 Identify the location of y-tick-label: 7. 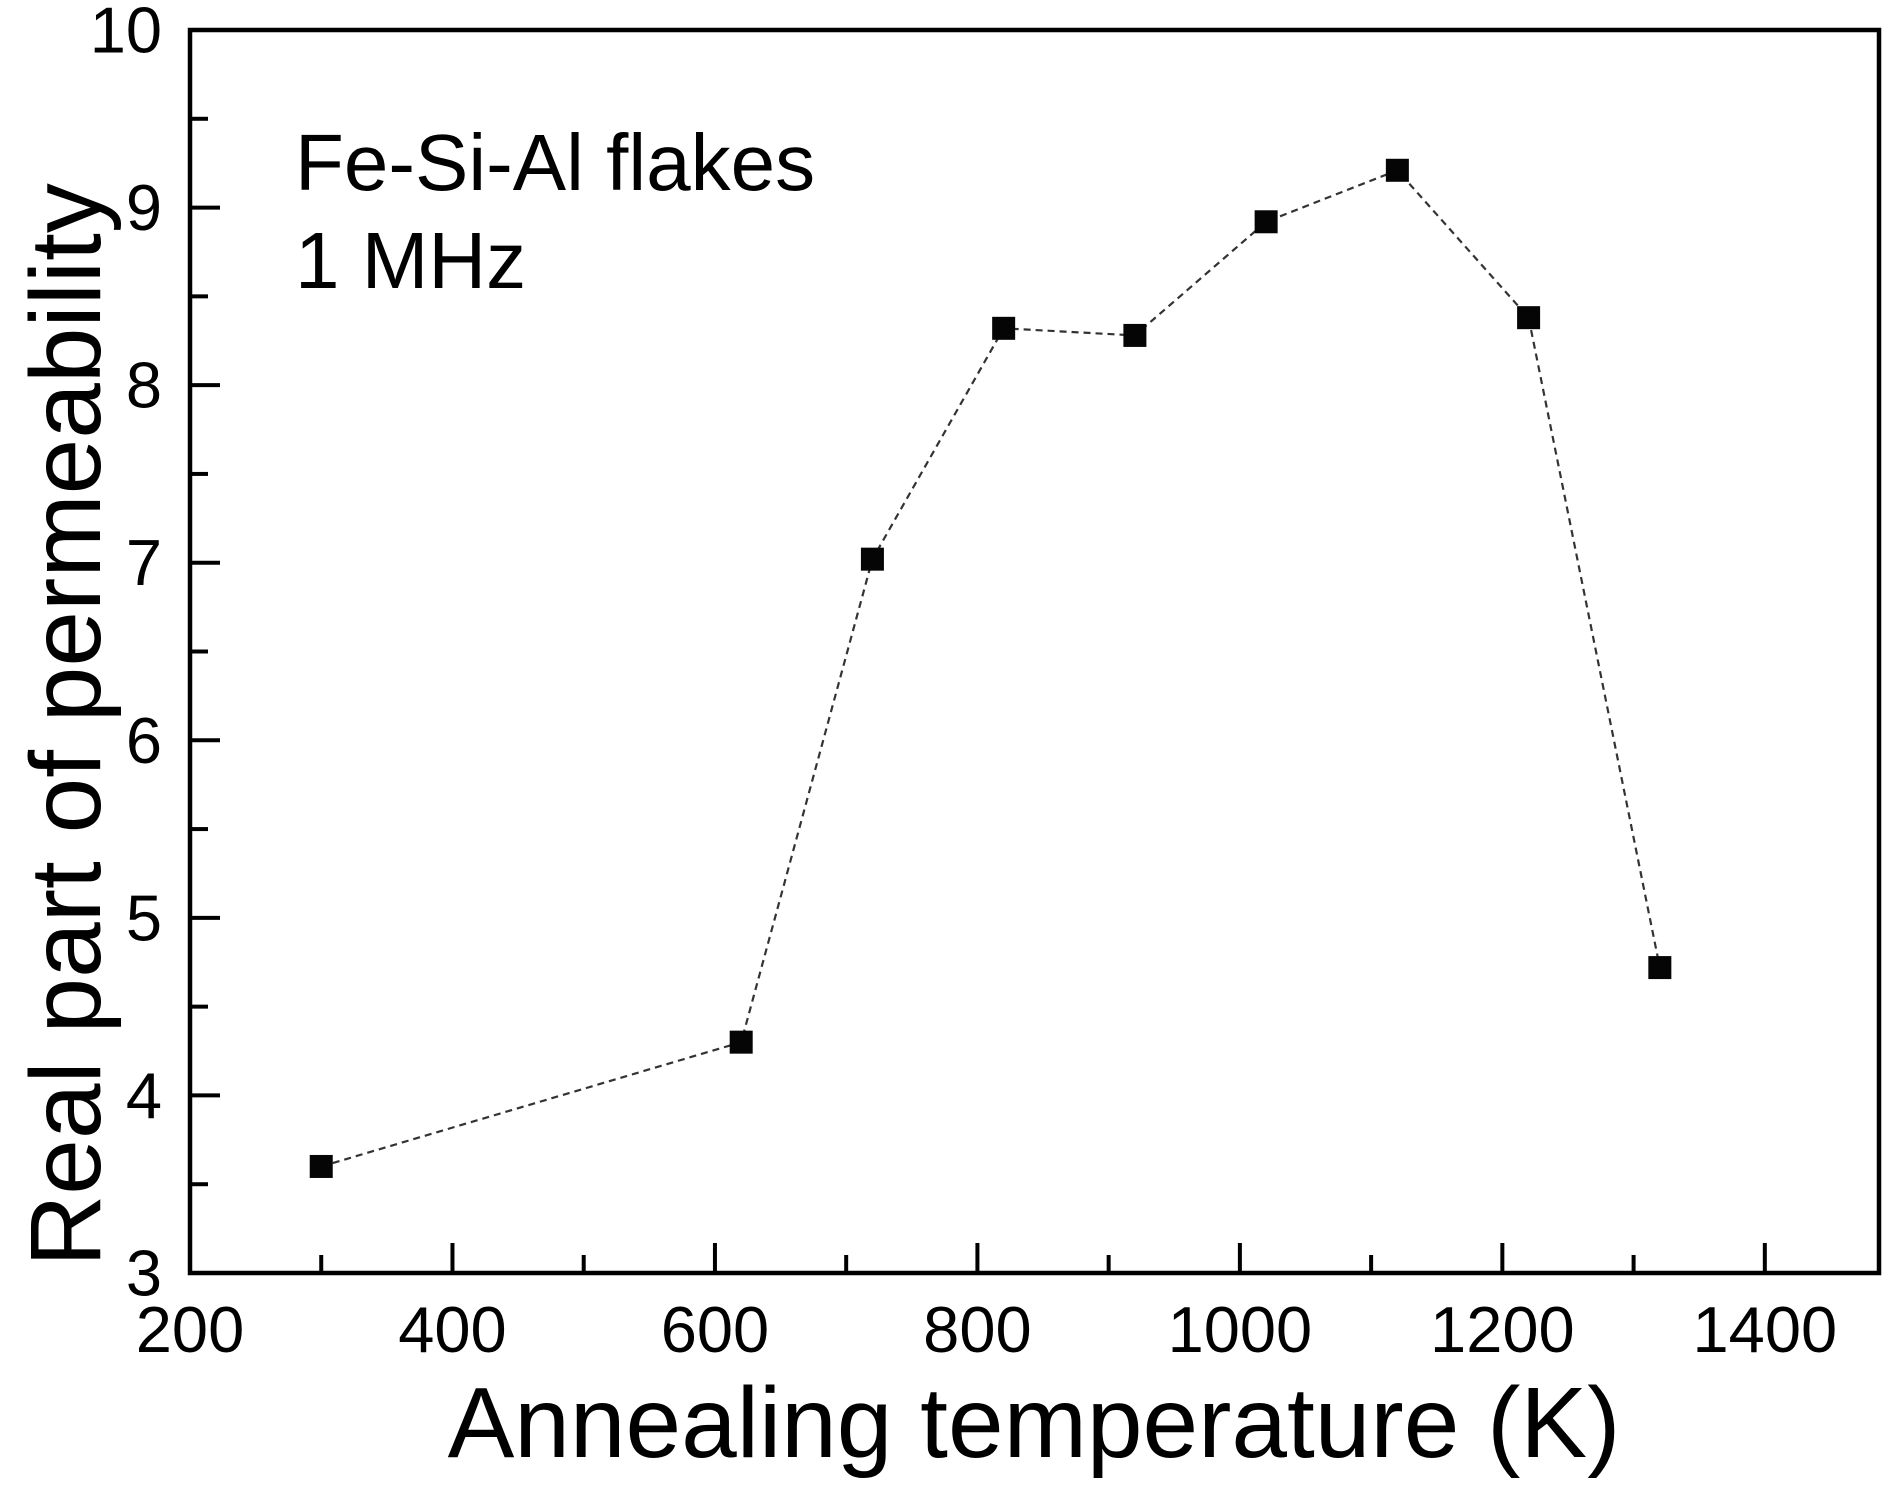
(144, 562).